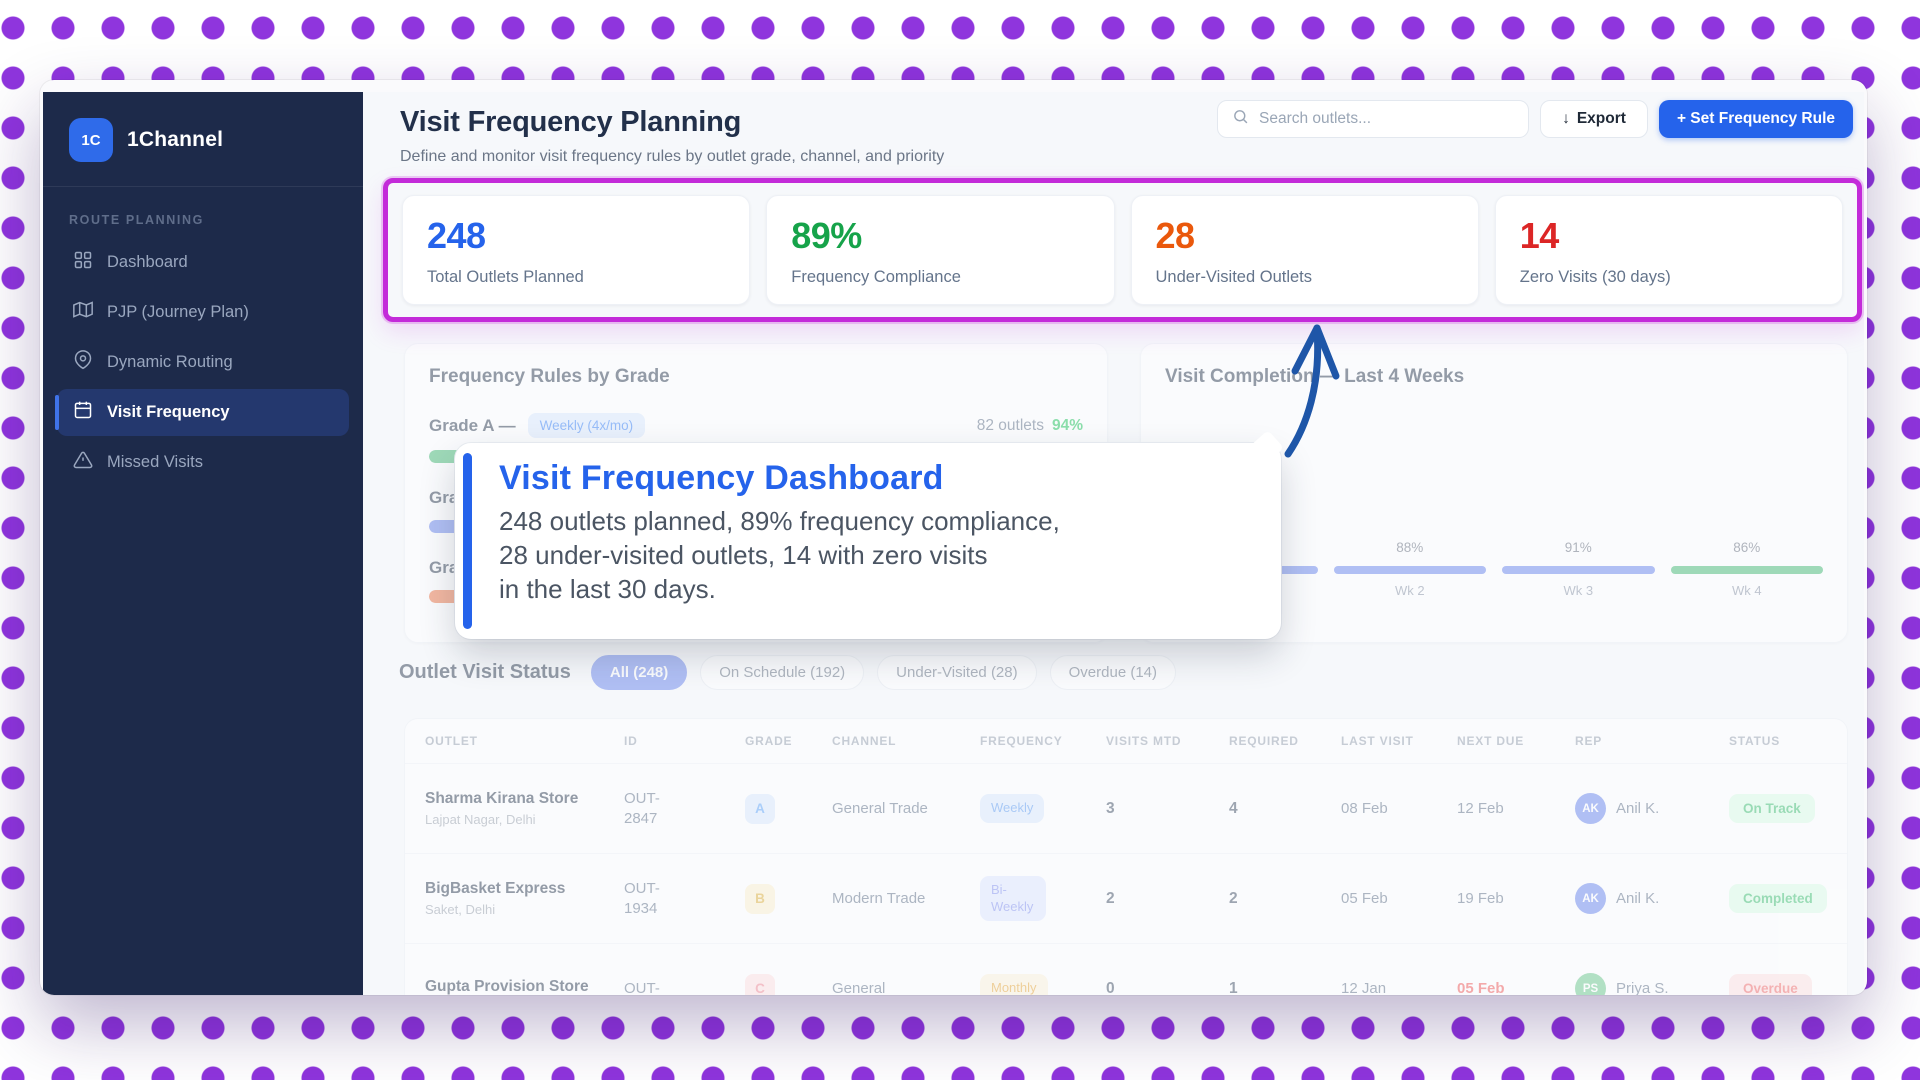 The width and height of the screenshot is (1920, 1080). What do you see at coordinates (1491, 741) in the screenshot?
I see `col-next-due: NEXT DUE` at bounding box center [1491, 741].